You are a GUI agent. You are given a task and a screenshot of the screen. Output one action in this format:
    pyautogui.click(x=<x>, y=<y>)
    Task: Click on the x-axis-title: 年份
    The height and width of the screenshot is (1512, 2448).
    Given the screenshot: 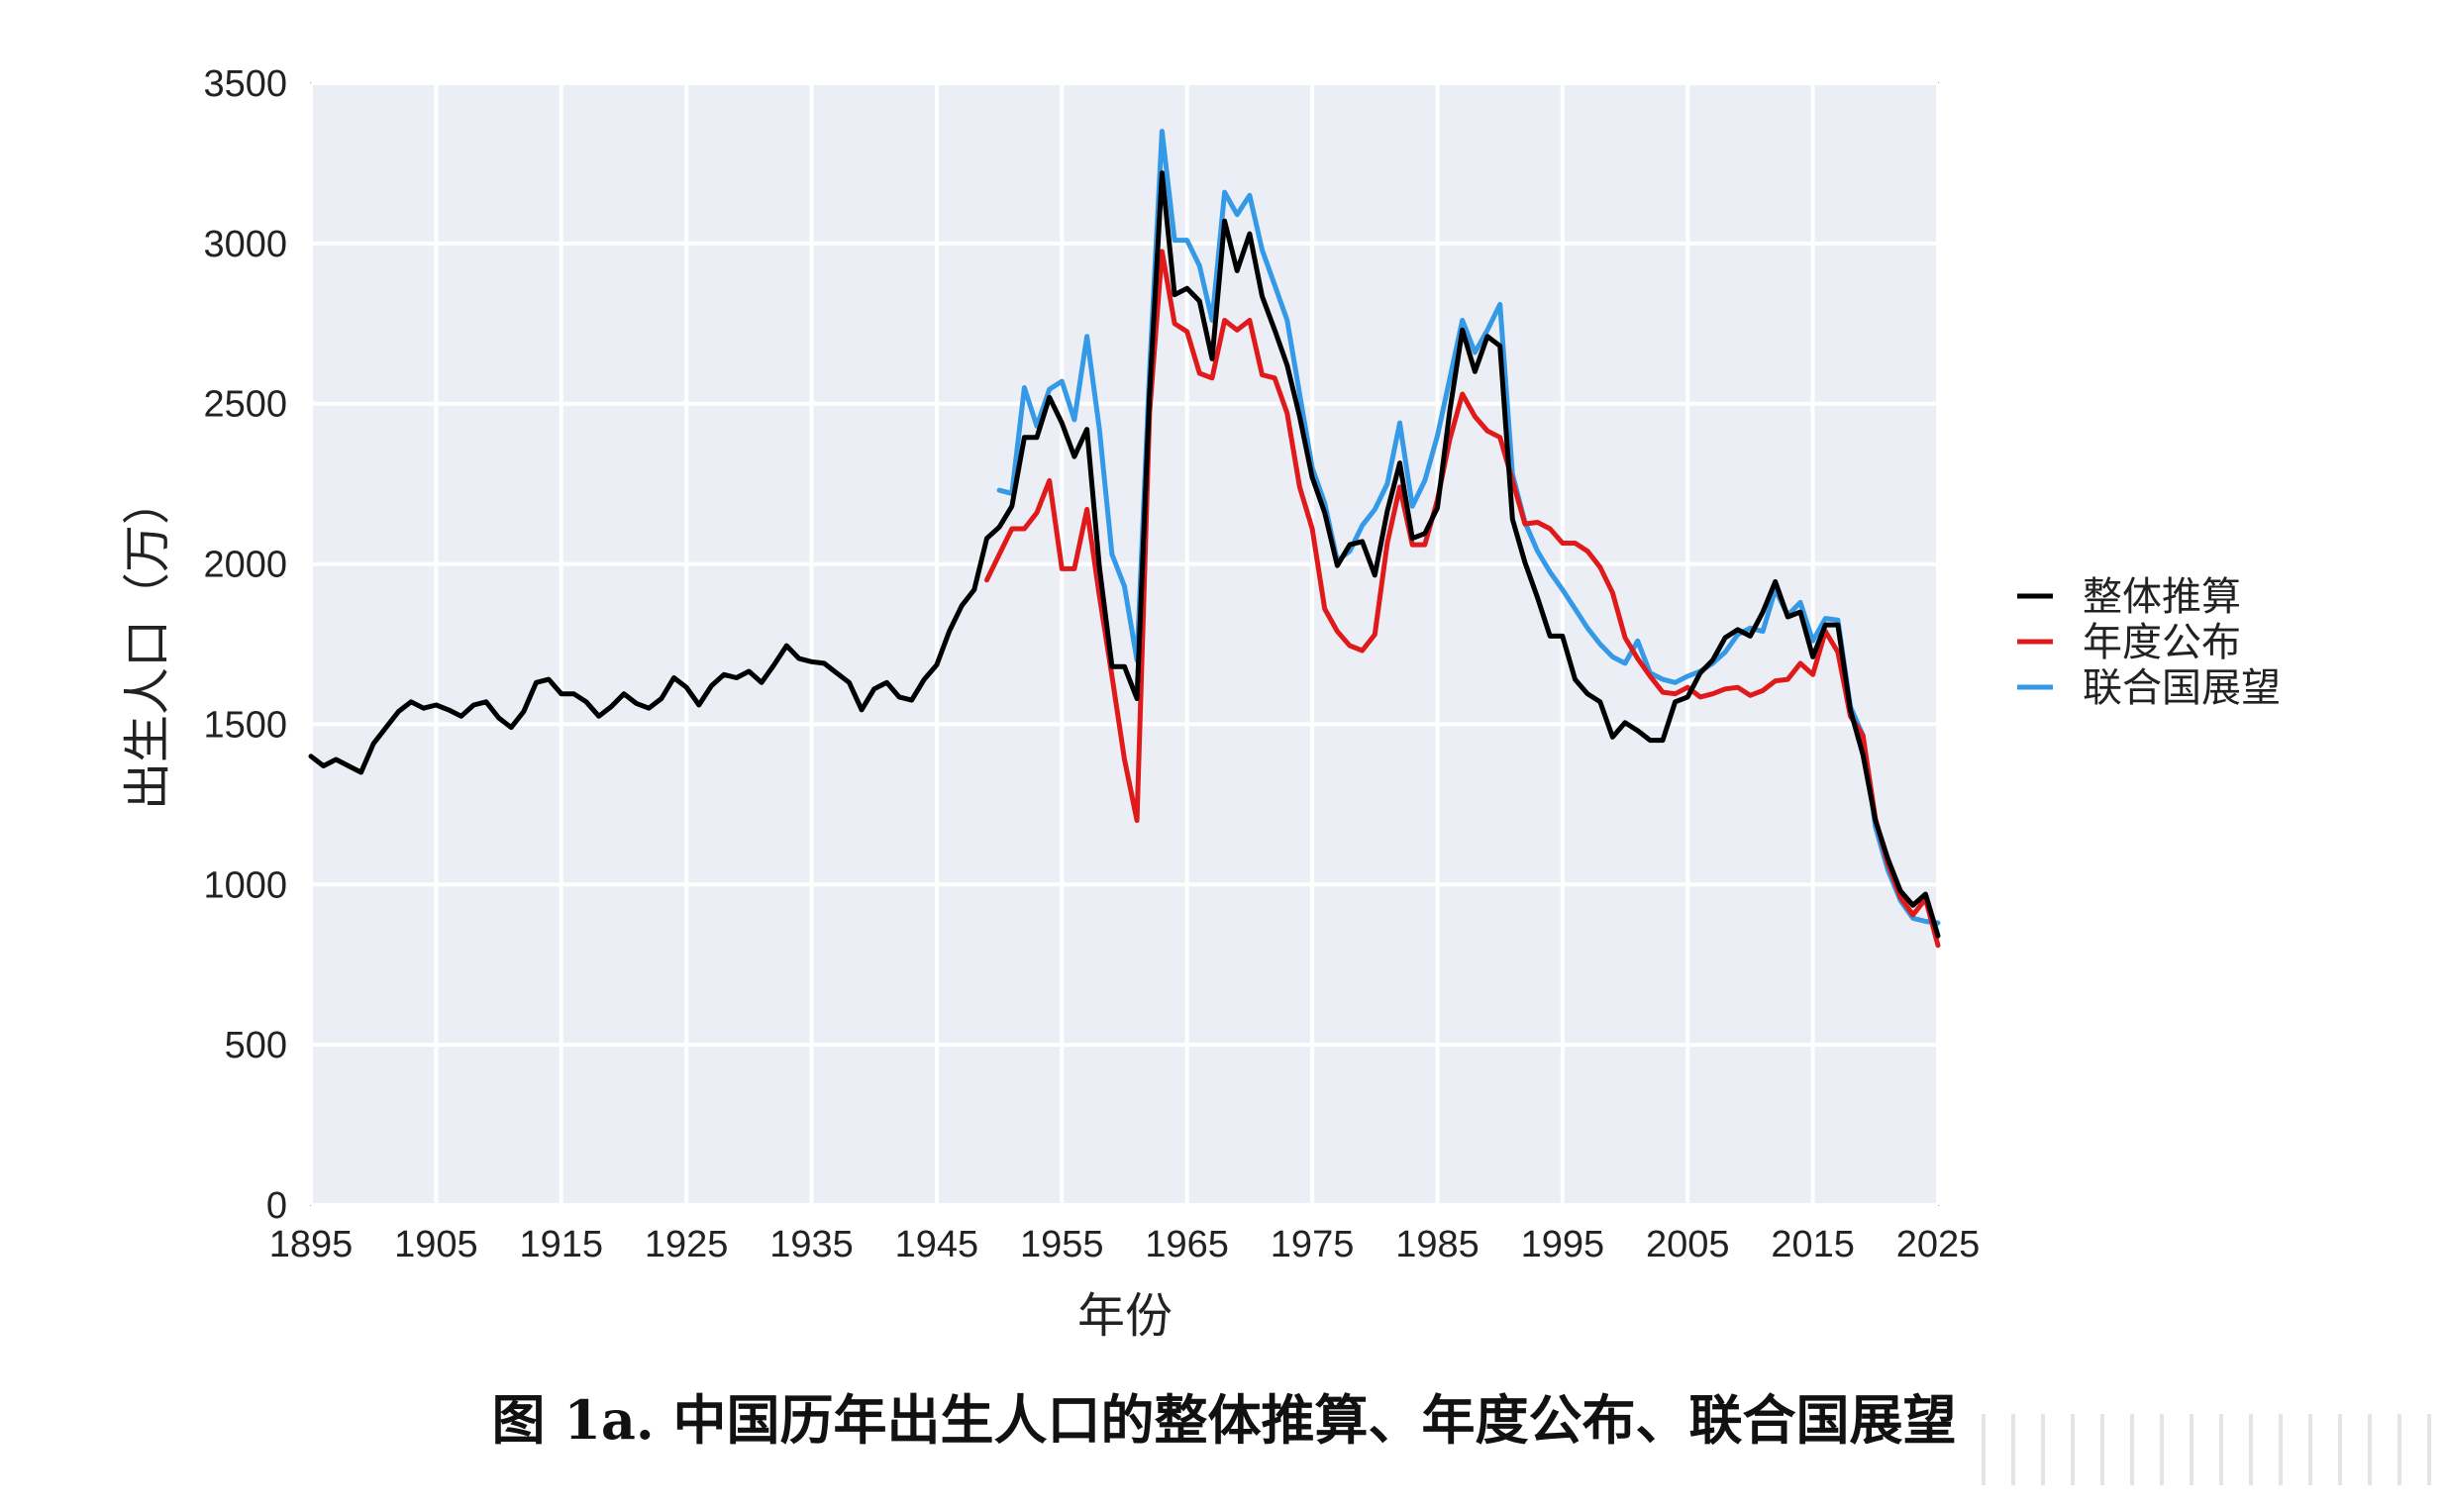 What is the action you would take?
    pyautogui.click(x=1125, y=1316)
    